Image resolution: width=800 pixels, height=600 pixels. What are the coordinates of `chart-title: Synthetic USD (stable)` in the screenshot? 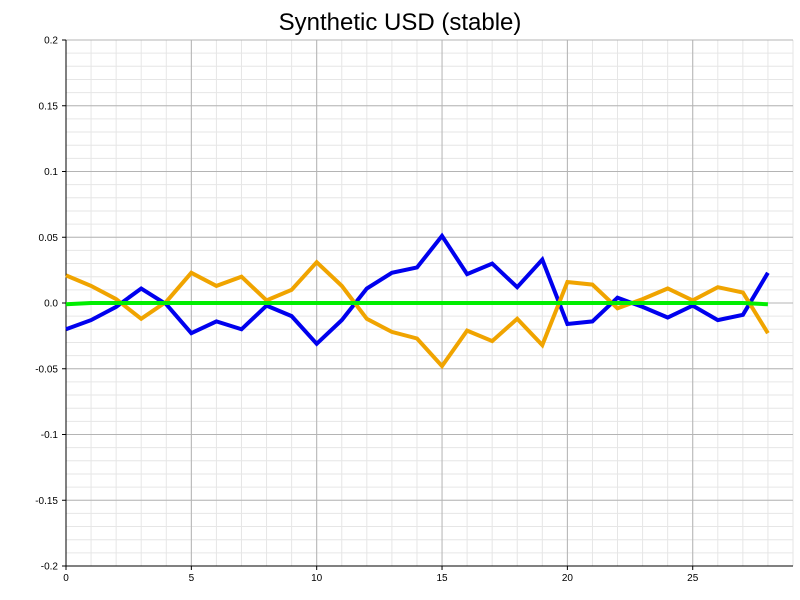 It's located at (400, 22).